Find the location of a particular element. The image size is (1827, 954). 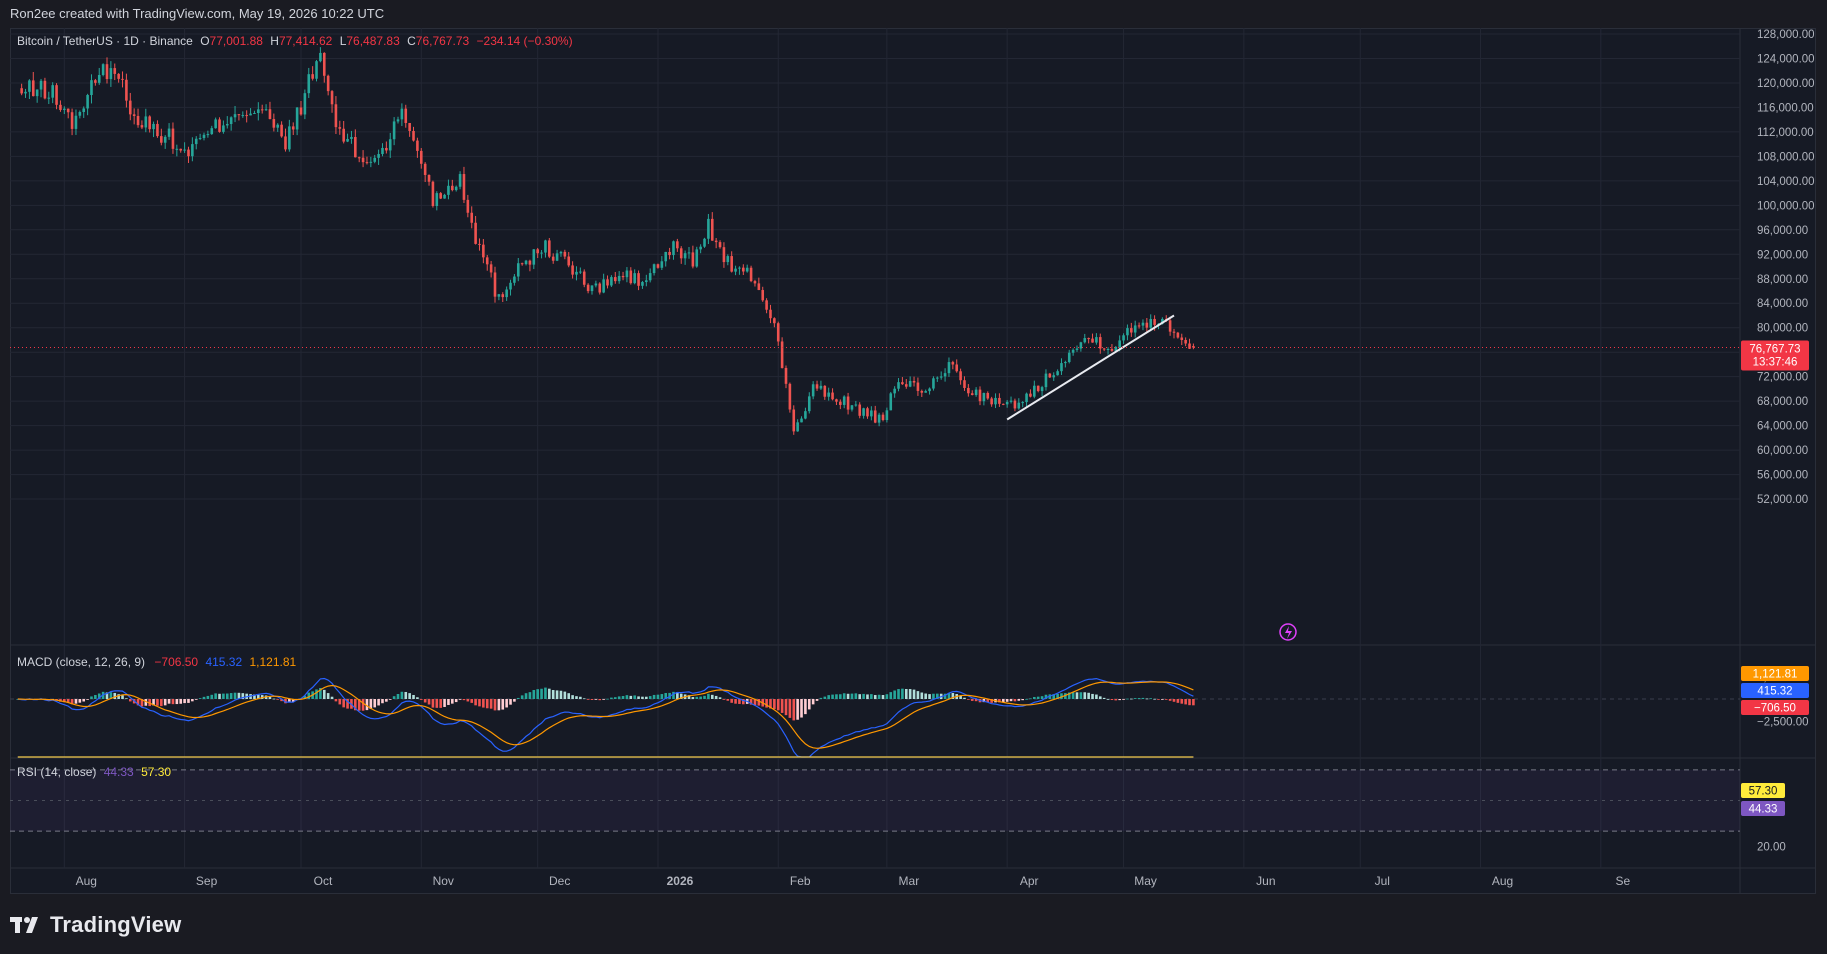

macd-line-value: 415.32 is located at coordinates (224, 662).